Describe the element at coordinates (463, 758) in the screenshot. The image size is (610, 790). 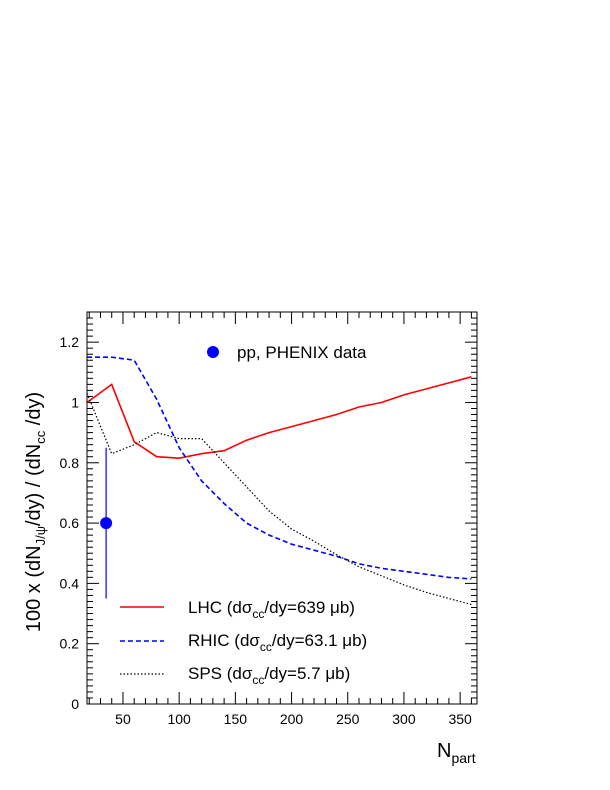
I see `x-axis-title-sub: part` at that location.